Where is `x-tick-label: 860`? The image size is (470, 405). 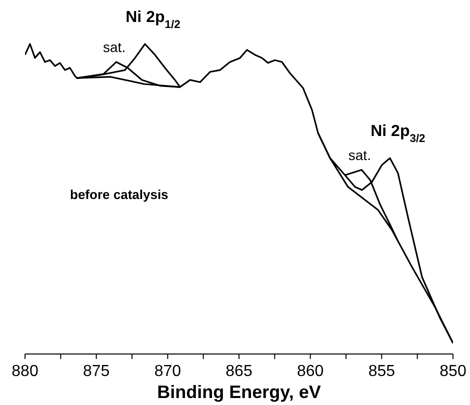 x-tick-label: 860 is located at coordinates (310, 371).